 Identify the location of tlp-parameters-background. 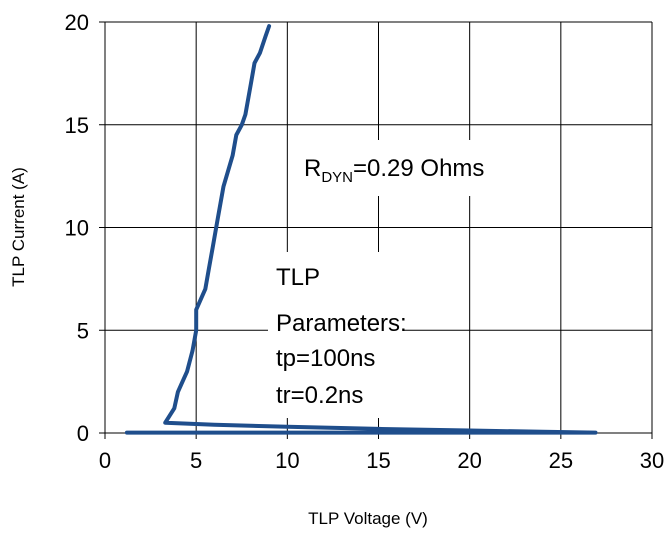
(336, 335).